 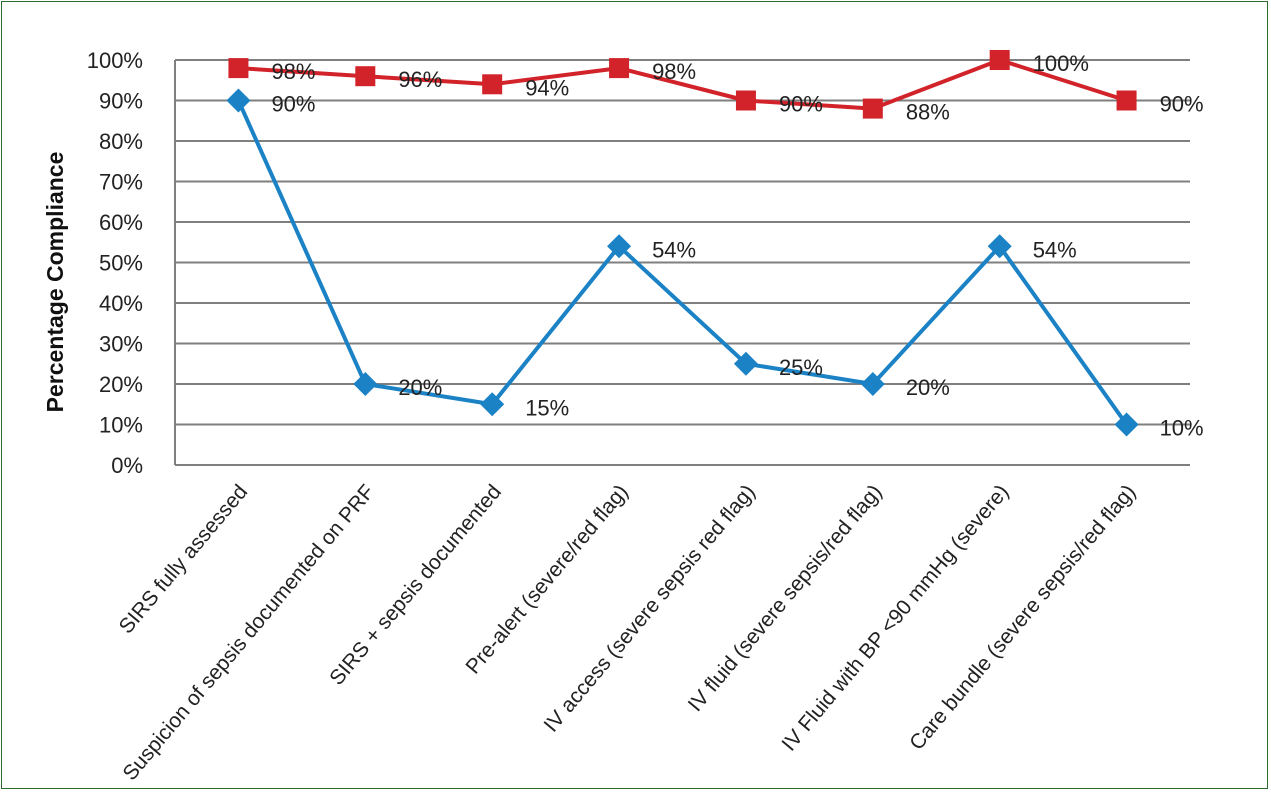 I want to click on y-tick-label: 10%, so click(x=121, y=425).